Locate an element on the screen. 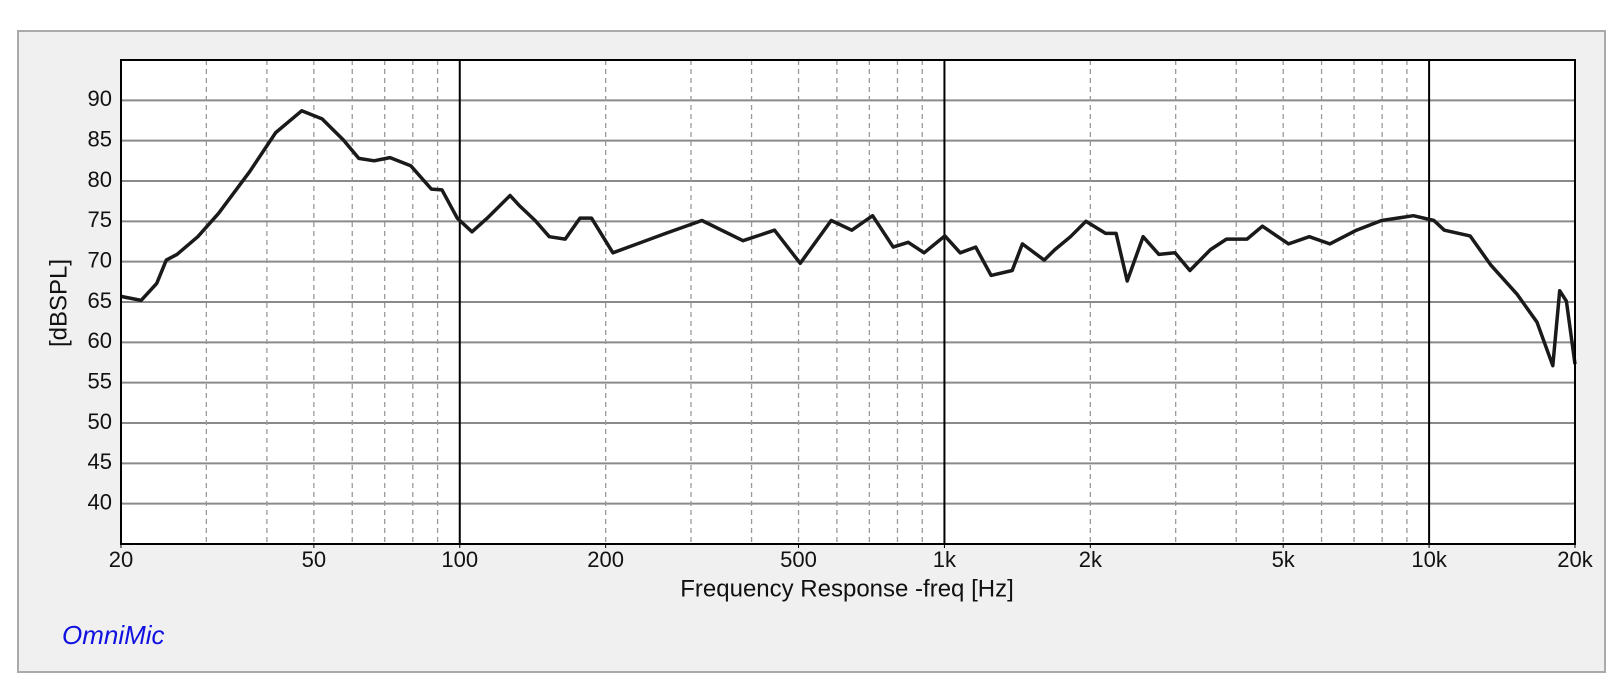  y-tick-label: 65 is located at coordinates (100, 300).